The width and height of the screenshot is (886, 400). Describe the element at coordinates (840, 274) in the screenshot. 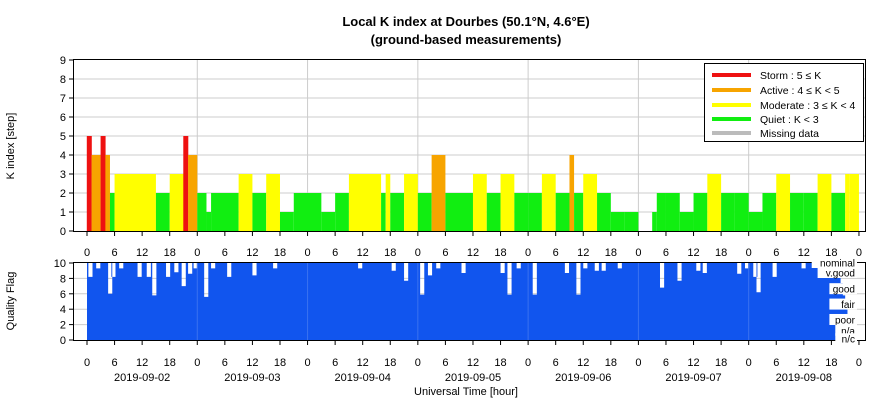

I see `quality-level-label: v.good` at that location.